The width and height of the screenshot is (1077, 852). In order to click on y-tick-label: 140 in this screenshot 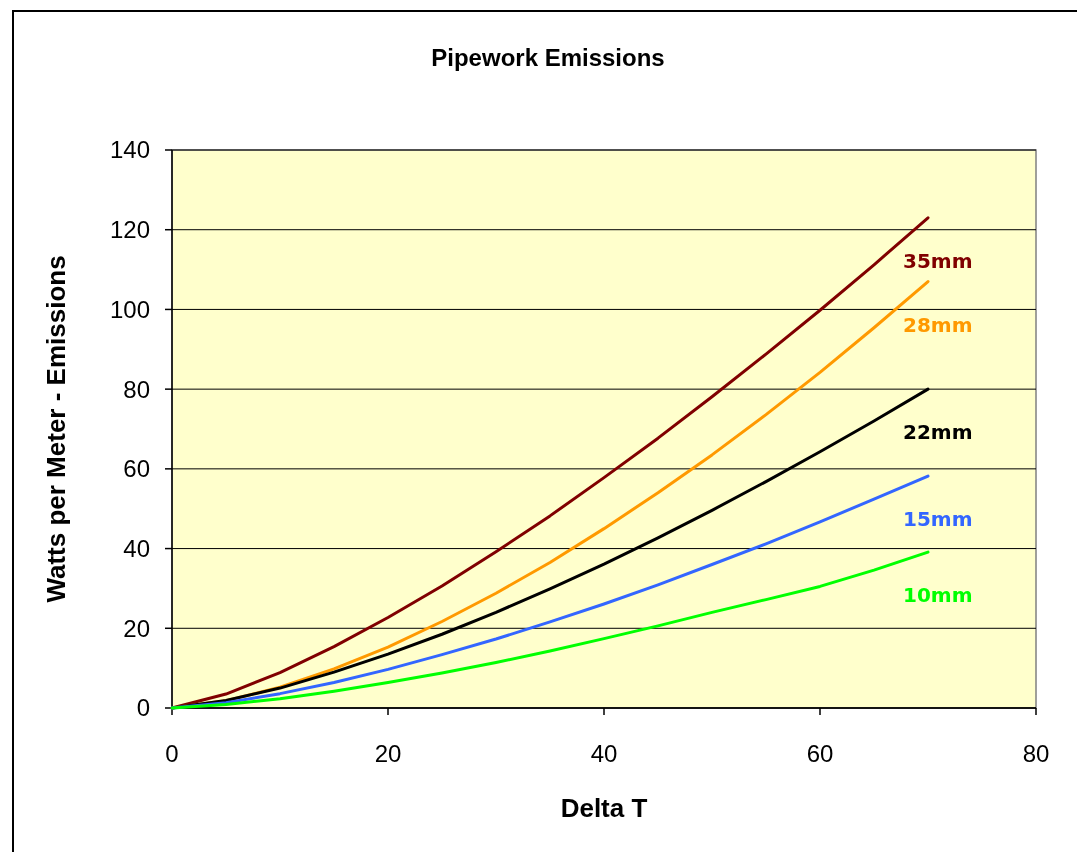, I will do `click(129, 150)`.